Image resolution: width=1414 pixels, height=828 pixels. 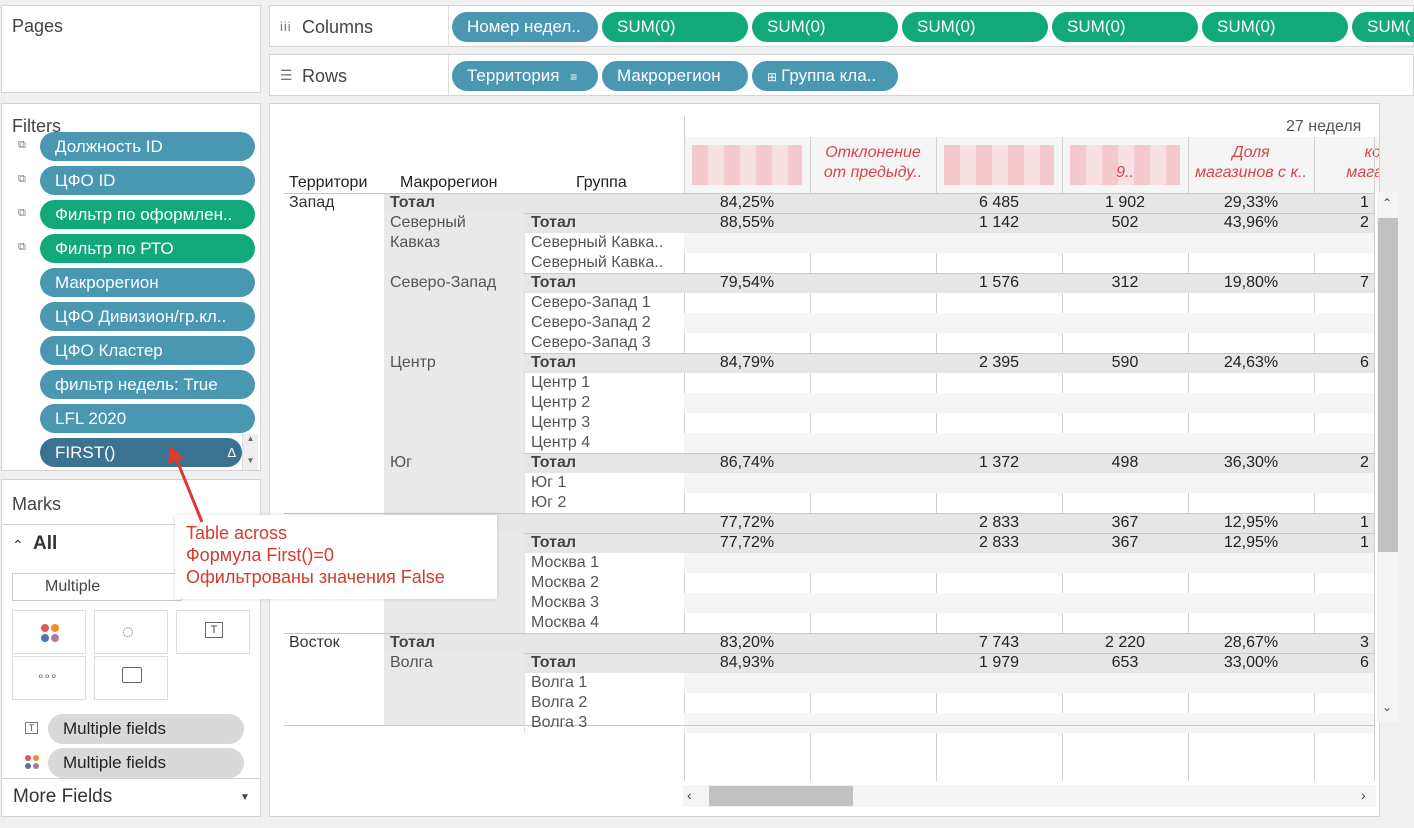 What do you see at coordinates (250, 452) in the screenshot?
I see `filters-scrollbar: ▲ ▼` at bounding box center [250, 452].